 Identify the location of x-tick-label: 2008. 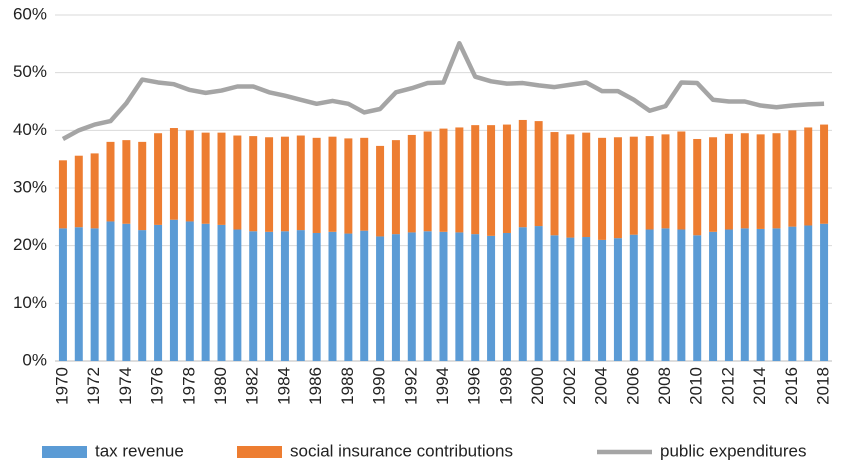
(664, 386).